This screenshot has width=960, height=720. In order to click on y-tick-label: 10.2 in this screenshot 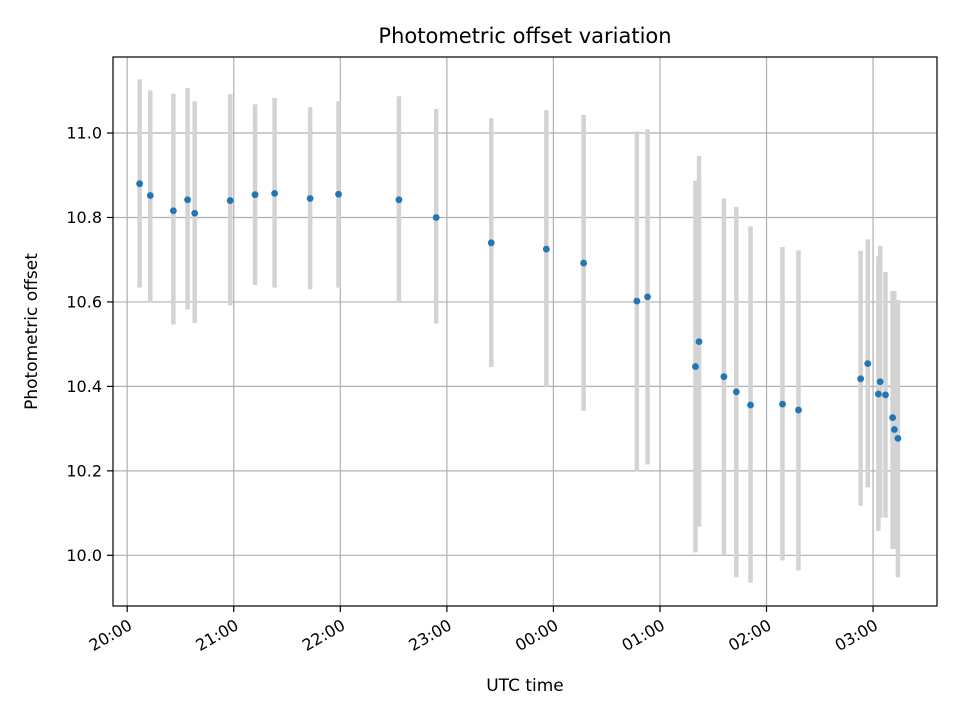, I will do `click(84, 470)`.